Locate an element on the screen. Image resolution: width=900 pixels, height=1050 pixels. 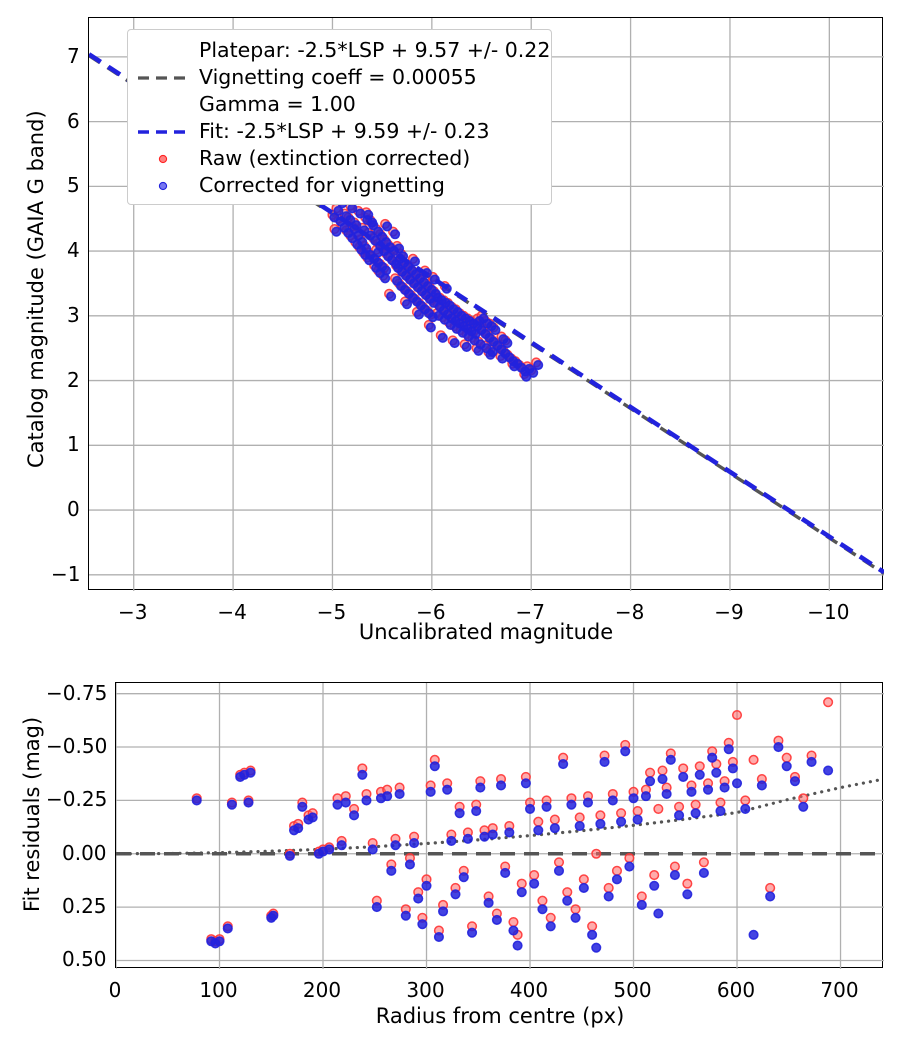
x-tick-label: 100 is located at coordinates (218, 990).